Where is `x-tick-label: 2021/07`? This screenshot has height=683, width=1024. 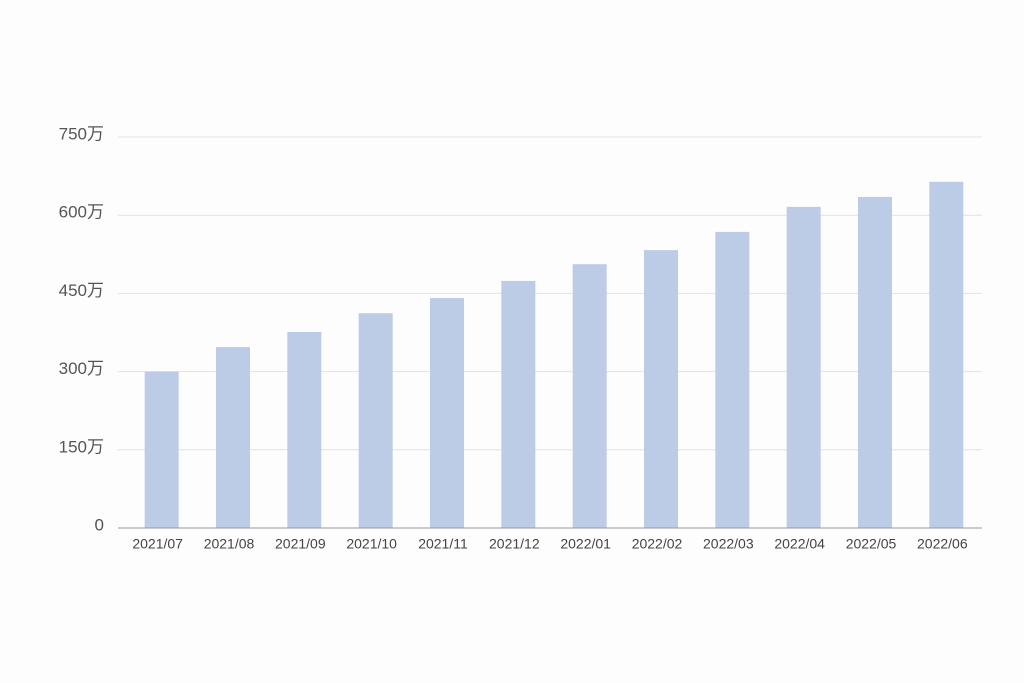
x-tick-label: 2021/07 is located at coordinates (157, 544).